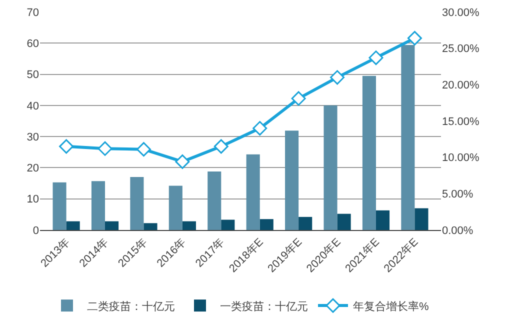 This screenshot has width=511, height=332. I want to click on y2-tick-label: 10.00%, so click(461, 158).